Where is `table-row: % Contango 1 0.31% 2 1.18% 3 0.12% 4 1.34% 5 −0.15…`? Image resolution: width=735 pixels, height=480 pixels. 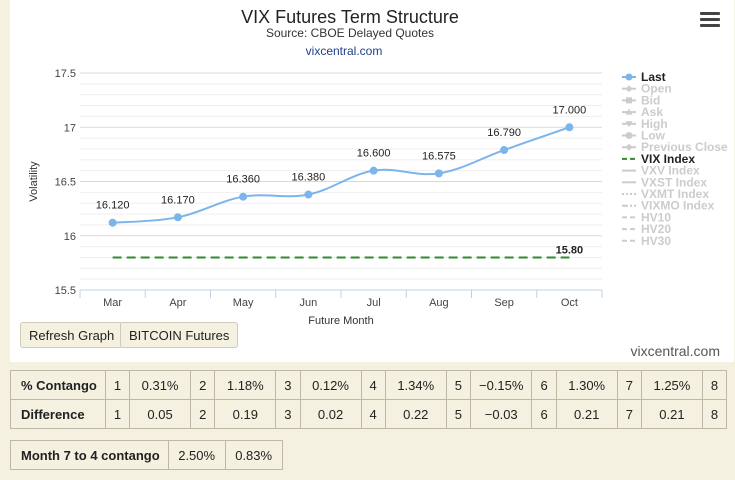
table-row: % Contango 1 0.31% 2 1.18% 3 0.12% 4 1.34% 5 −0.15… is located at coordinates (369, 385).